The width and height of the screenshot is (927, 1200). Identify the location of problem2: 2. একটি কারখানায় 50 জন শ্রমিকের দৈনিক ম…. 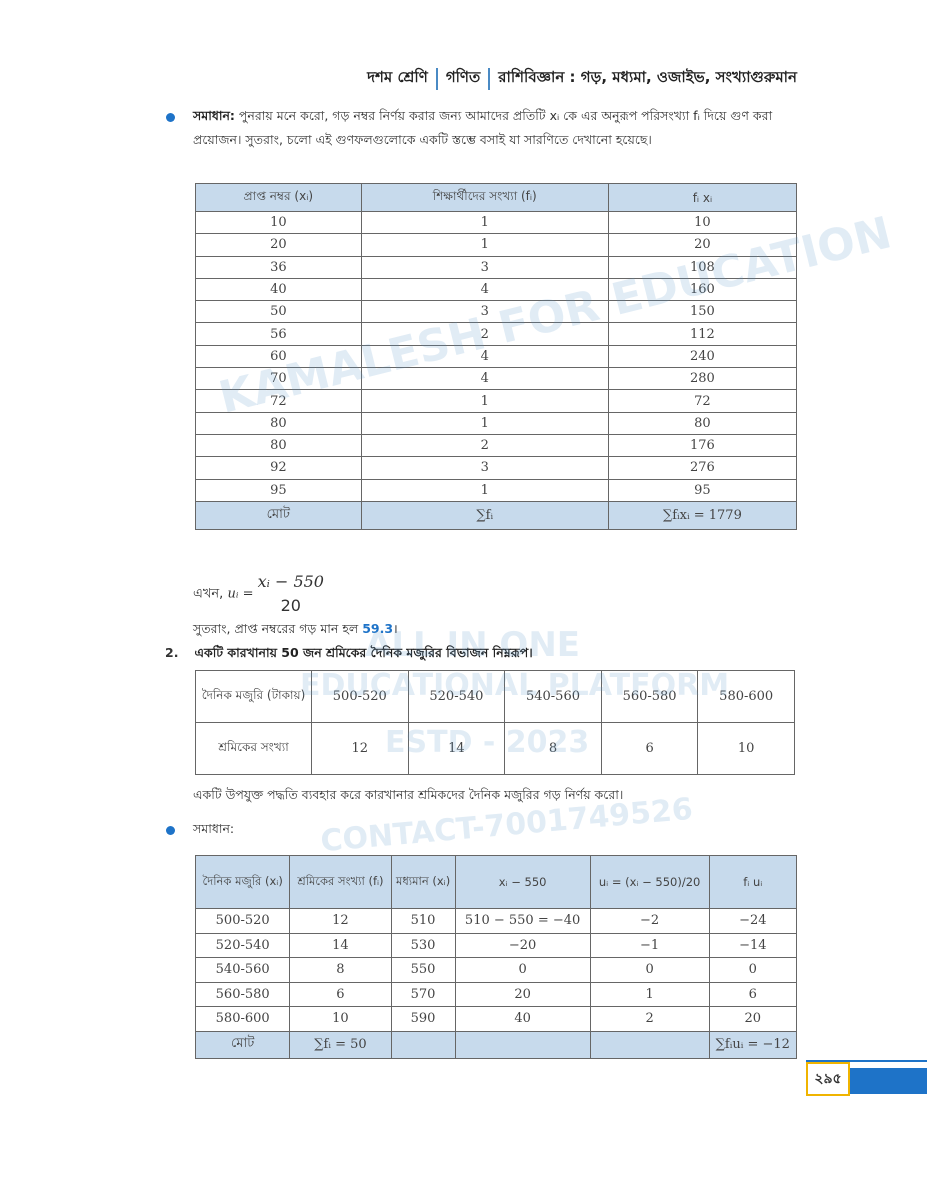
(467, 653).